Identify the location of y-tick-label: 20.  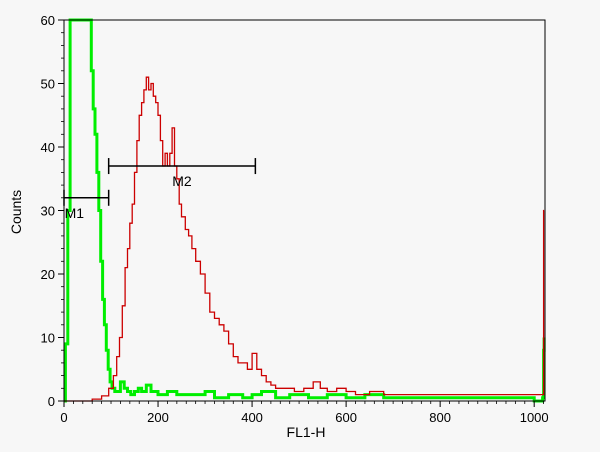
(48, 274).